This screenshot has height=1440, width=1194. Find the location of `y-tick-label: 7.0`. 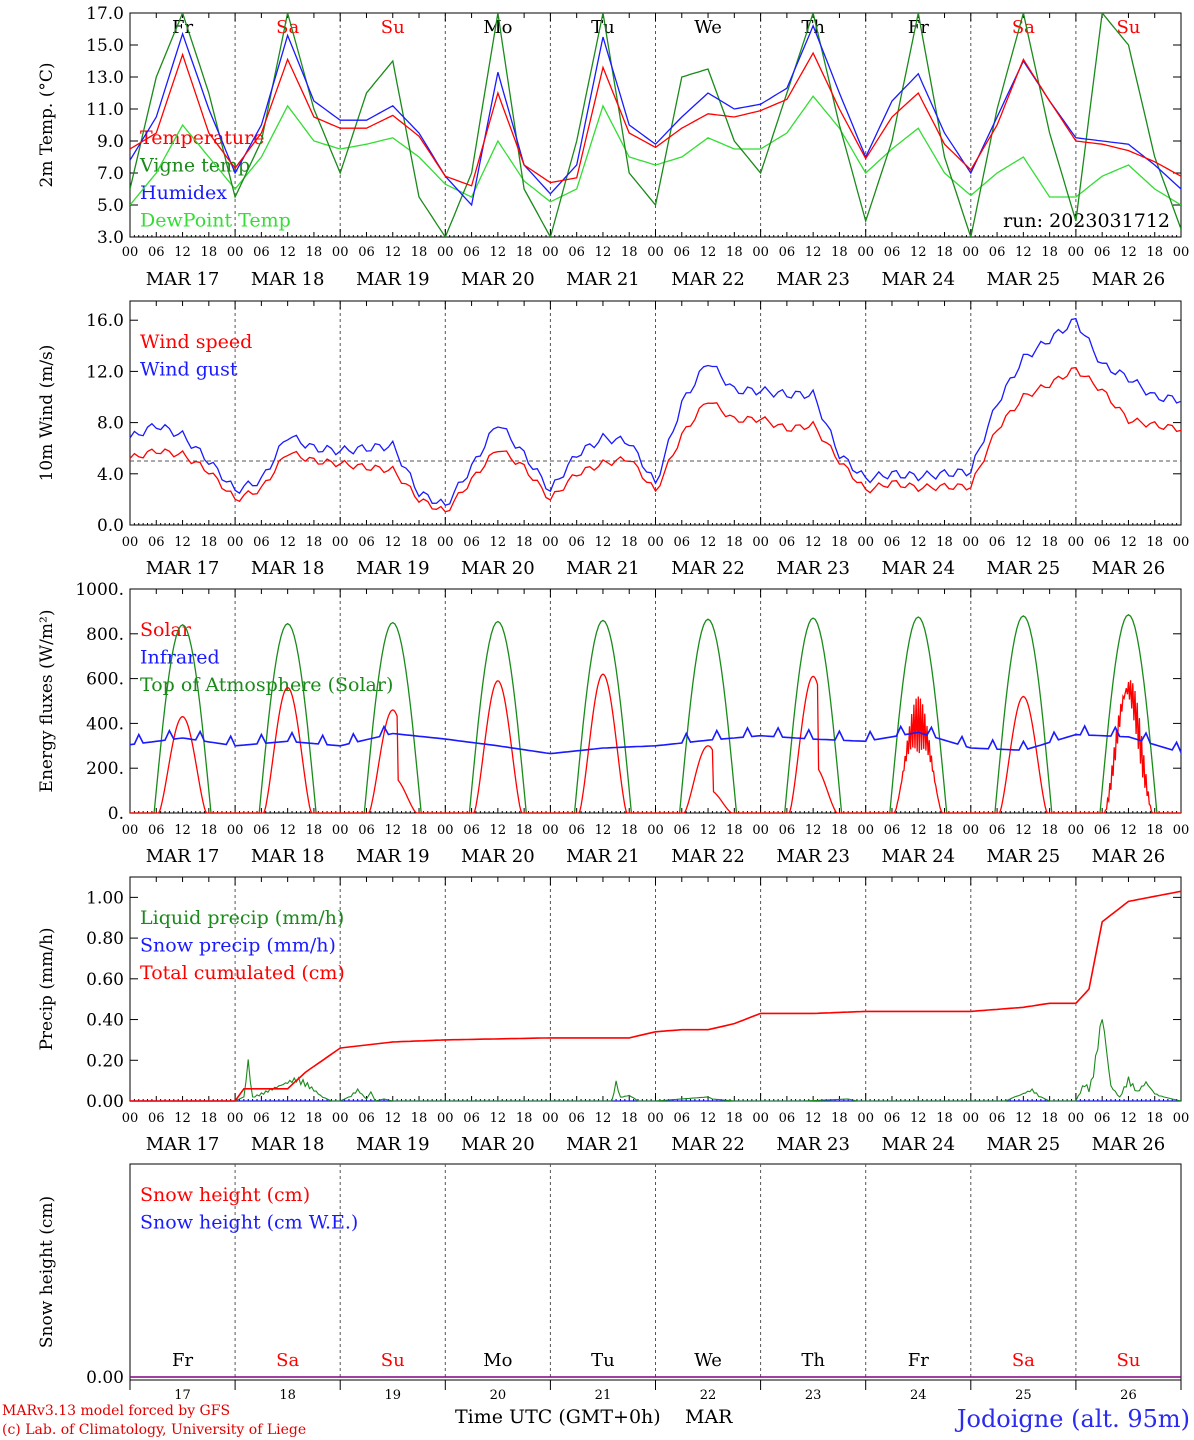

y-tick-label: 7.0 is located at coordinates (110, 174).